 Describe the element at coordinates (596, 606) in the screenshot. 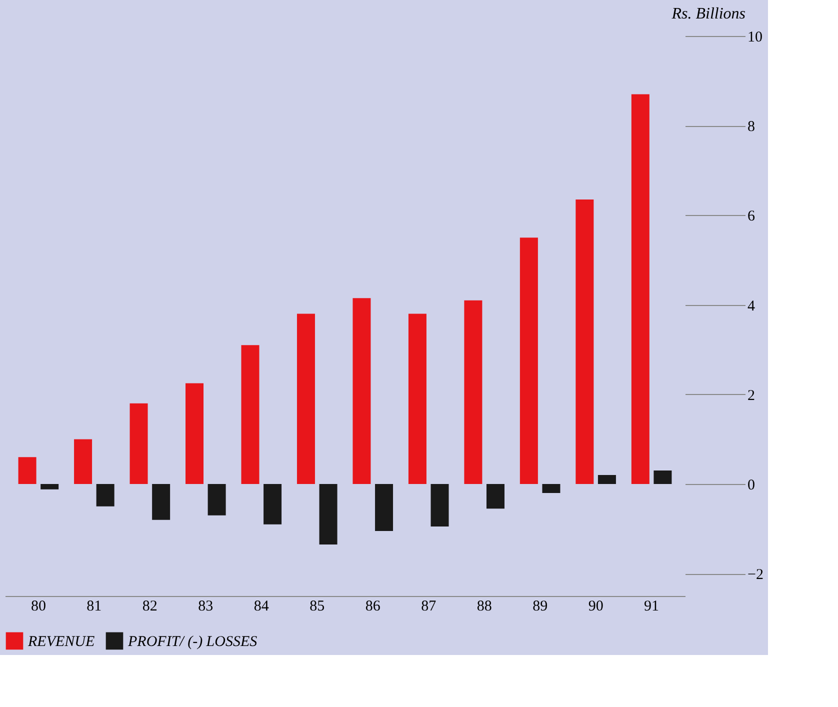

I see `x-tick-label: 90` at that location.